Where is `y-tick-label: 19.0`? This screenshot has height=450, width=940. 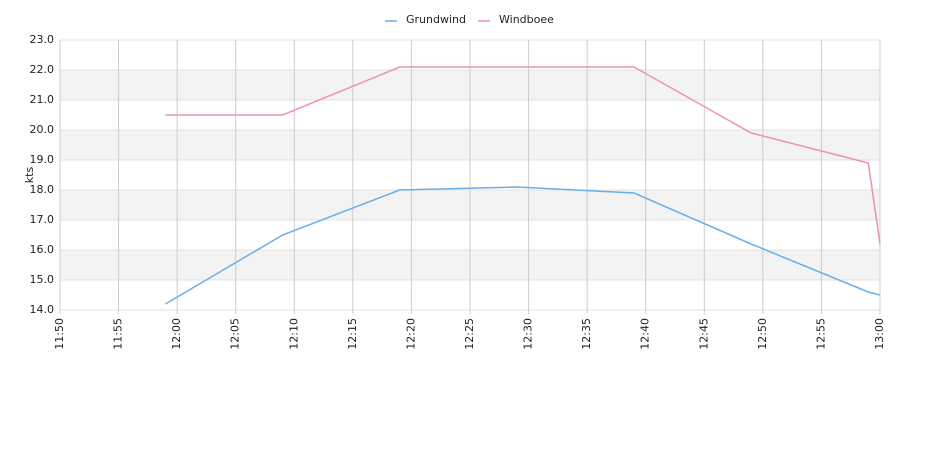
y-tick-label: 19.0 is located at coordinates (42, 159).